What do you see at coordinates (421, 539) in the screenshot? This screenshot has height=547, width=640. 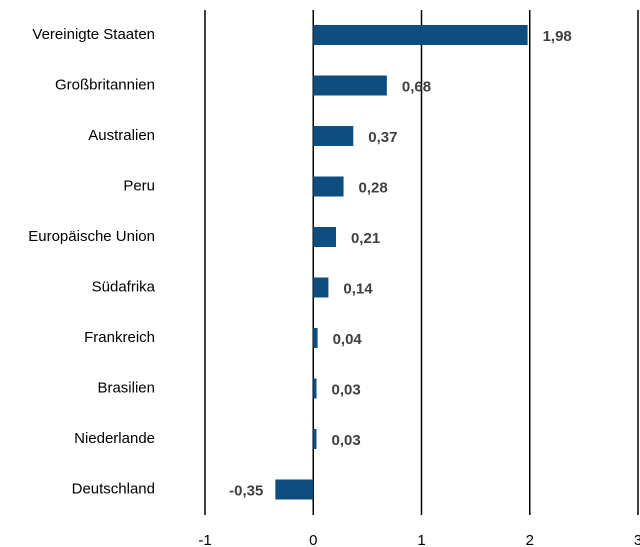 I see `x-tick-label: 1` at bounding box center [421, 539].